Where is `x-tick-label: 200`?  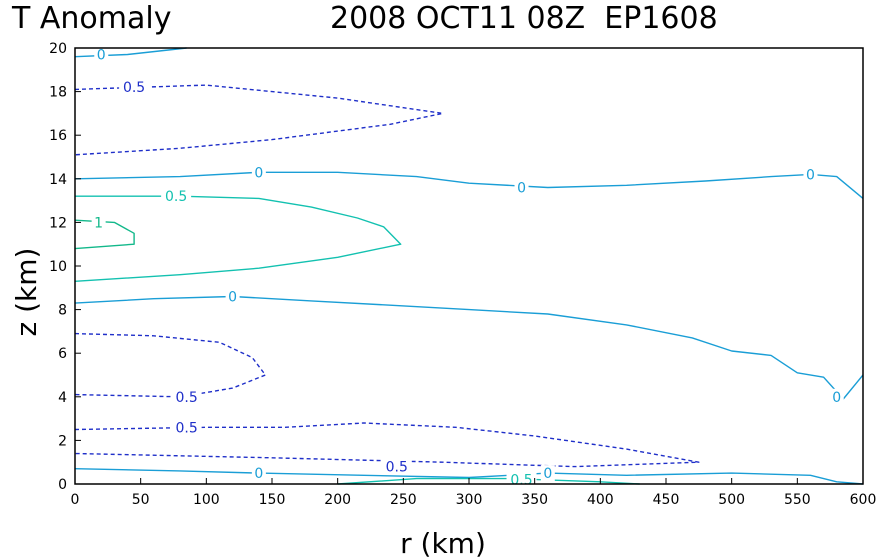
x-tick-label: 200 is located at coordinates (337, 500).